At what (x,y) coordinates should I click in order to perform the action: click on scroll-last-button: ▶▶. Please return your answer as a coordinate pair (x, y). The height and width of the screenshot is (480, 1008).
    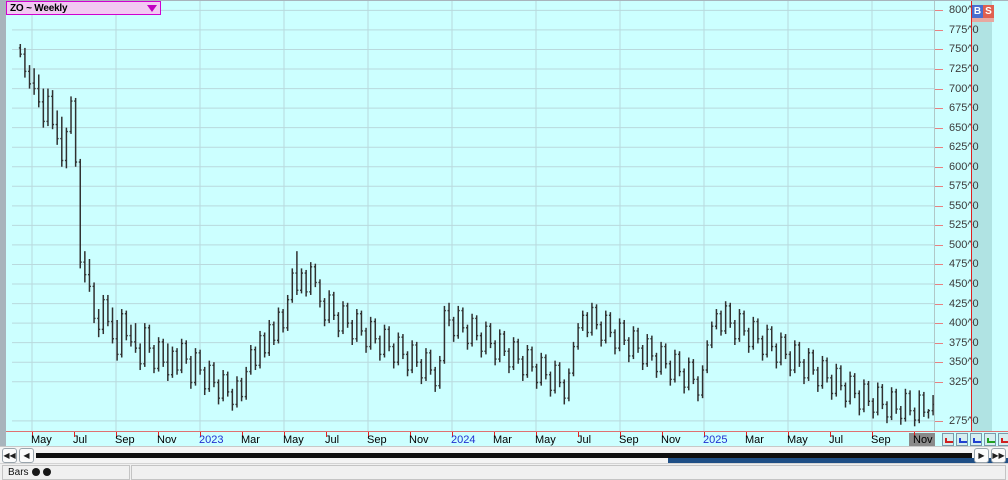
    Looking at the image, I should click on (998, 455).